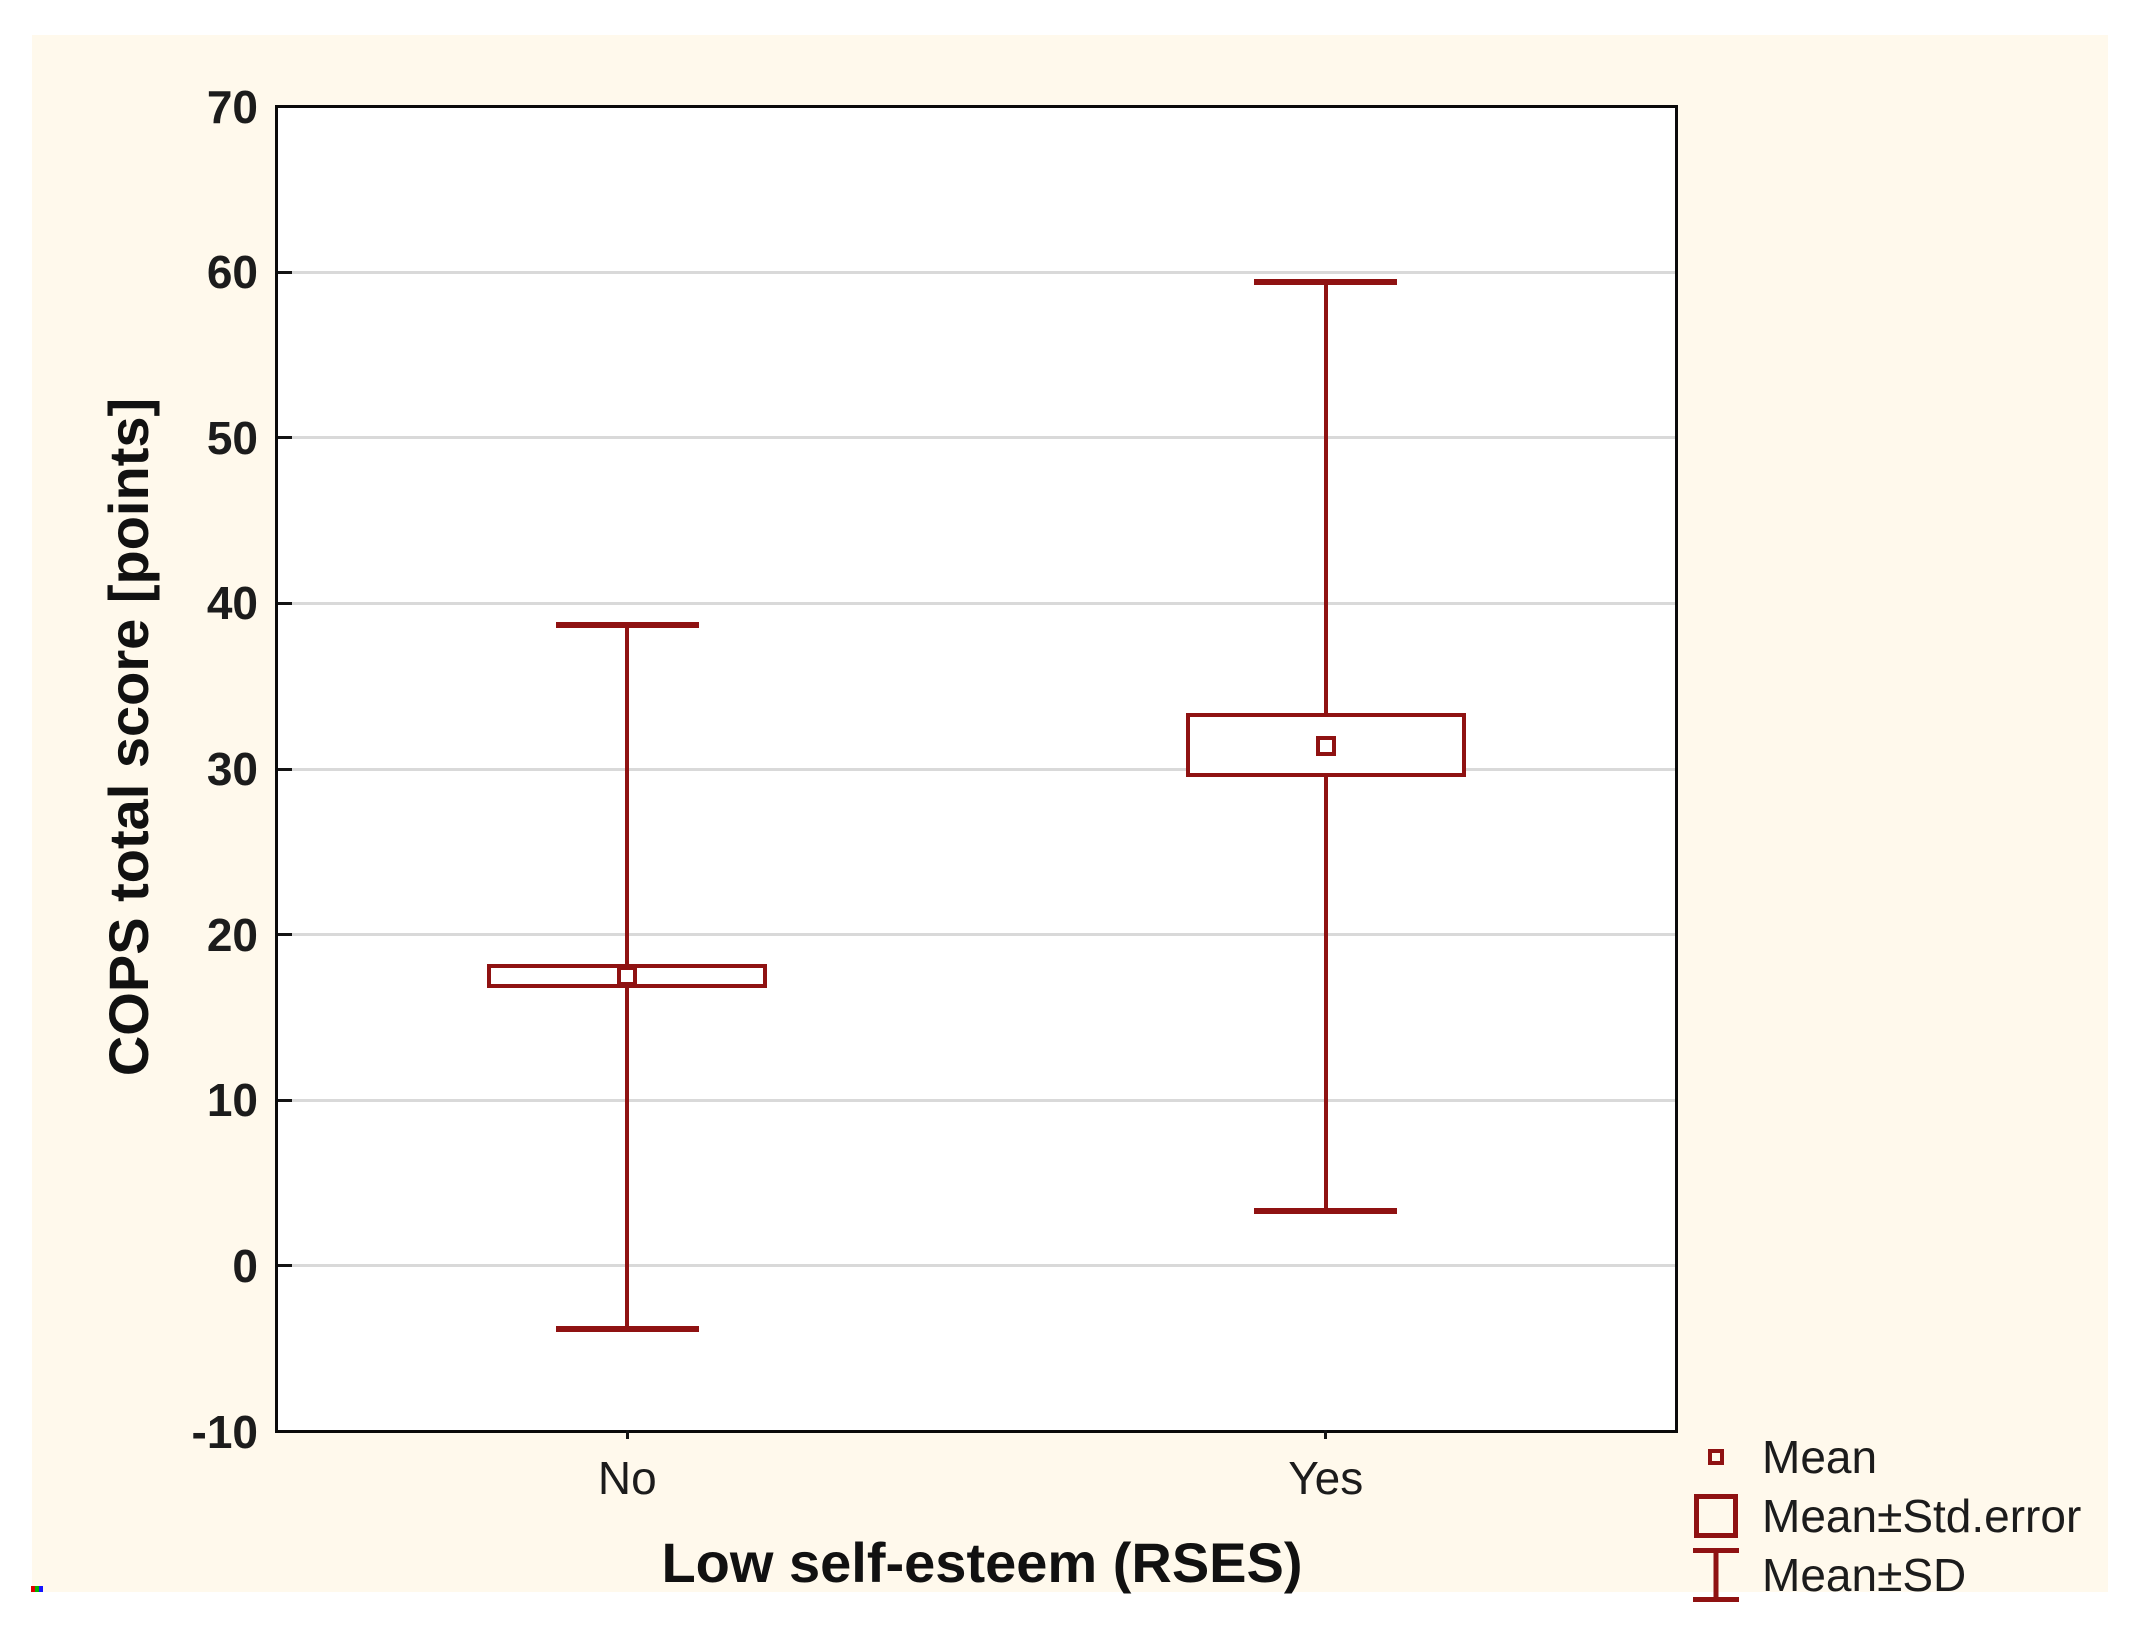  I want to click on yes-sd-whisker-cap-bottom, so click(1326, 1211).